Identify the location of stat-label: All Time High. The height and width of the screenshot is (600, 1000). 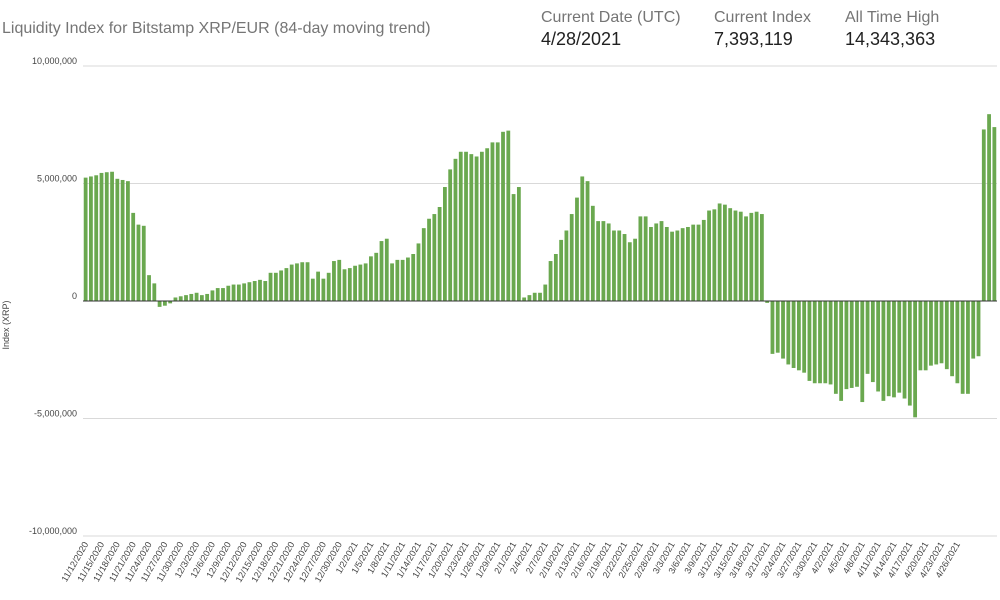
(892, 17).